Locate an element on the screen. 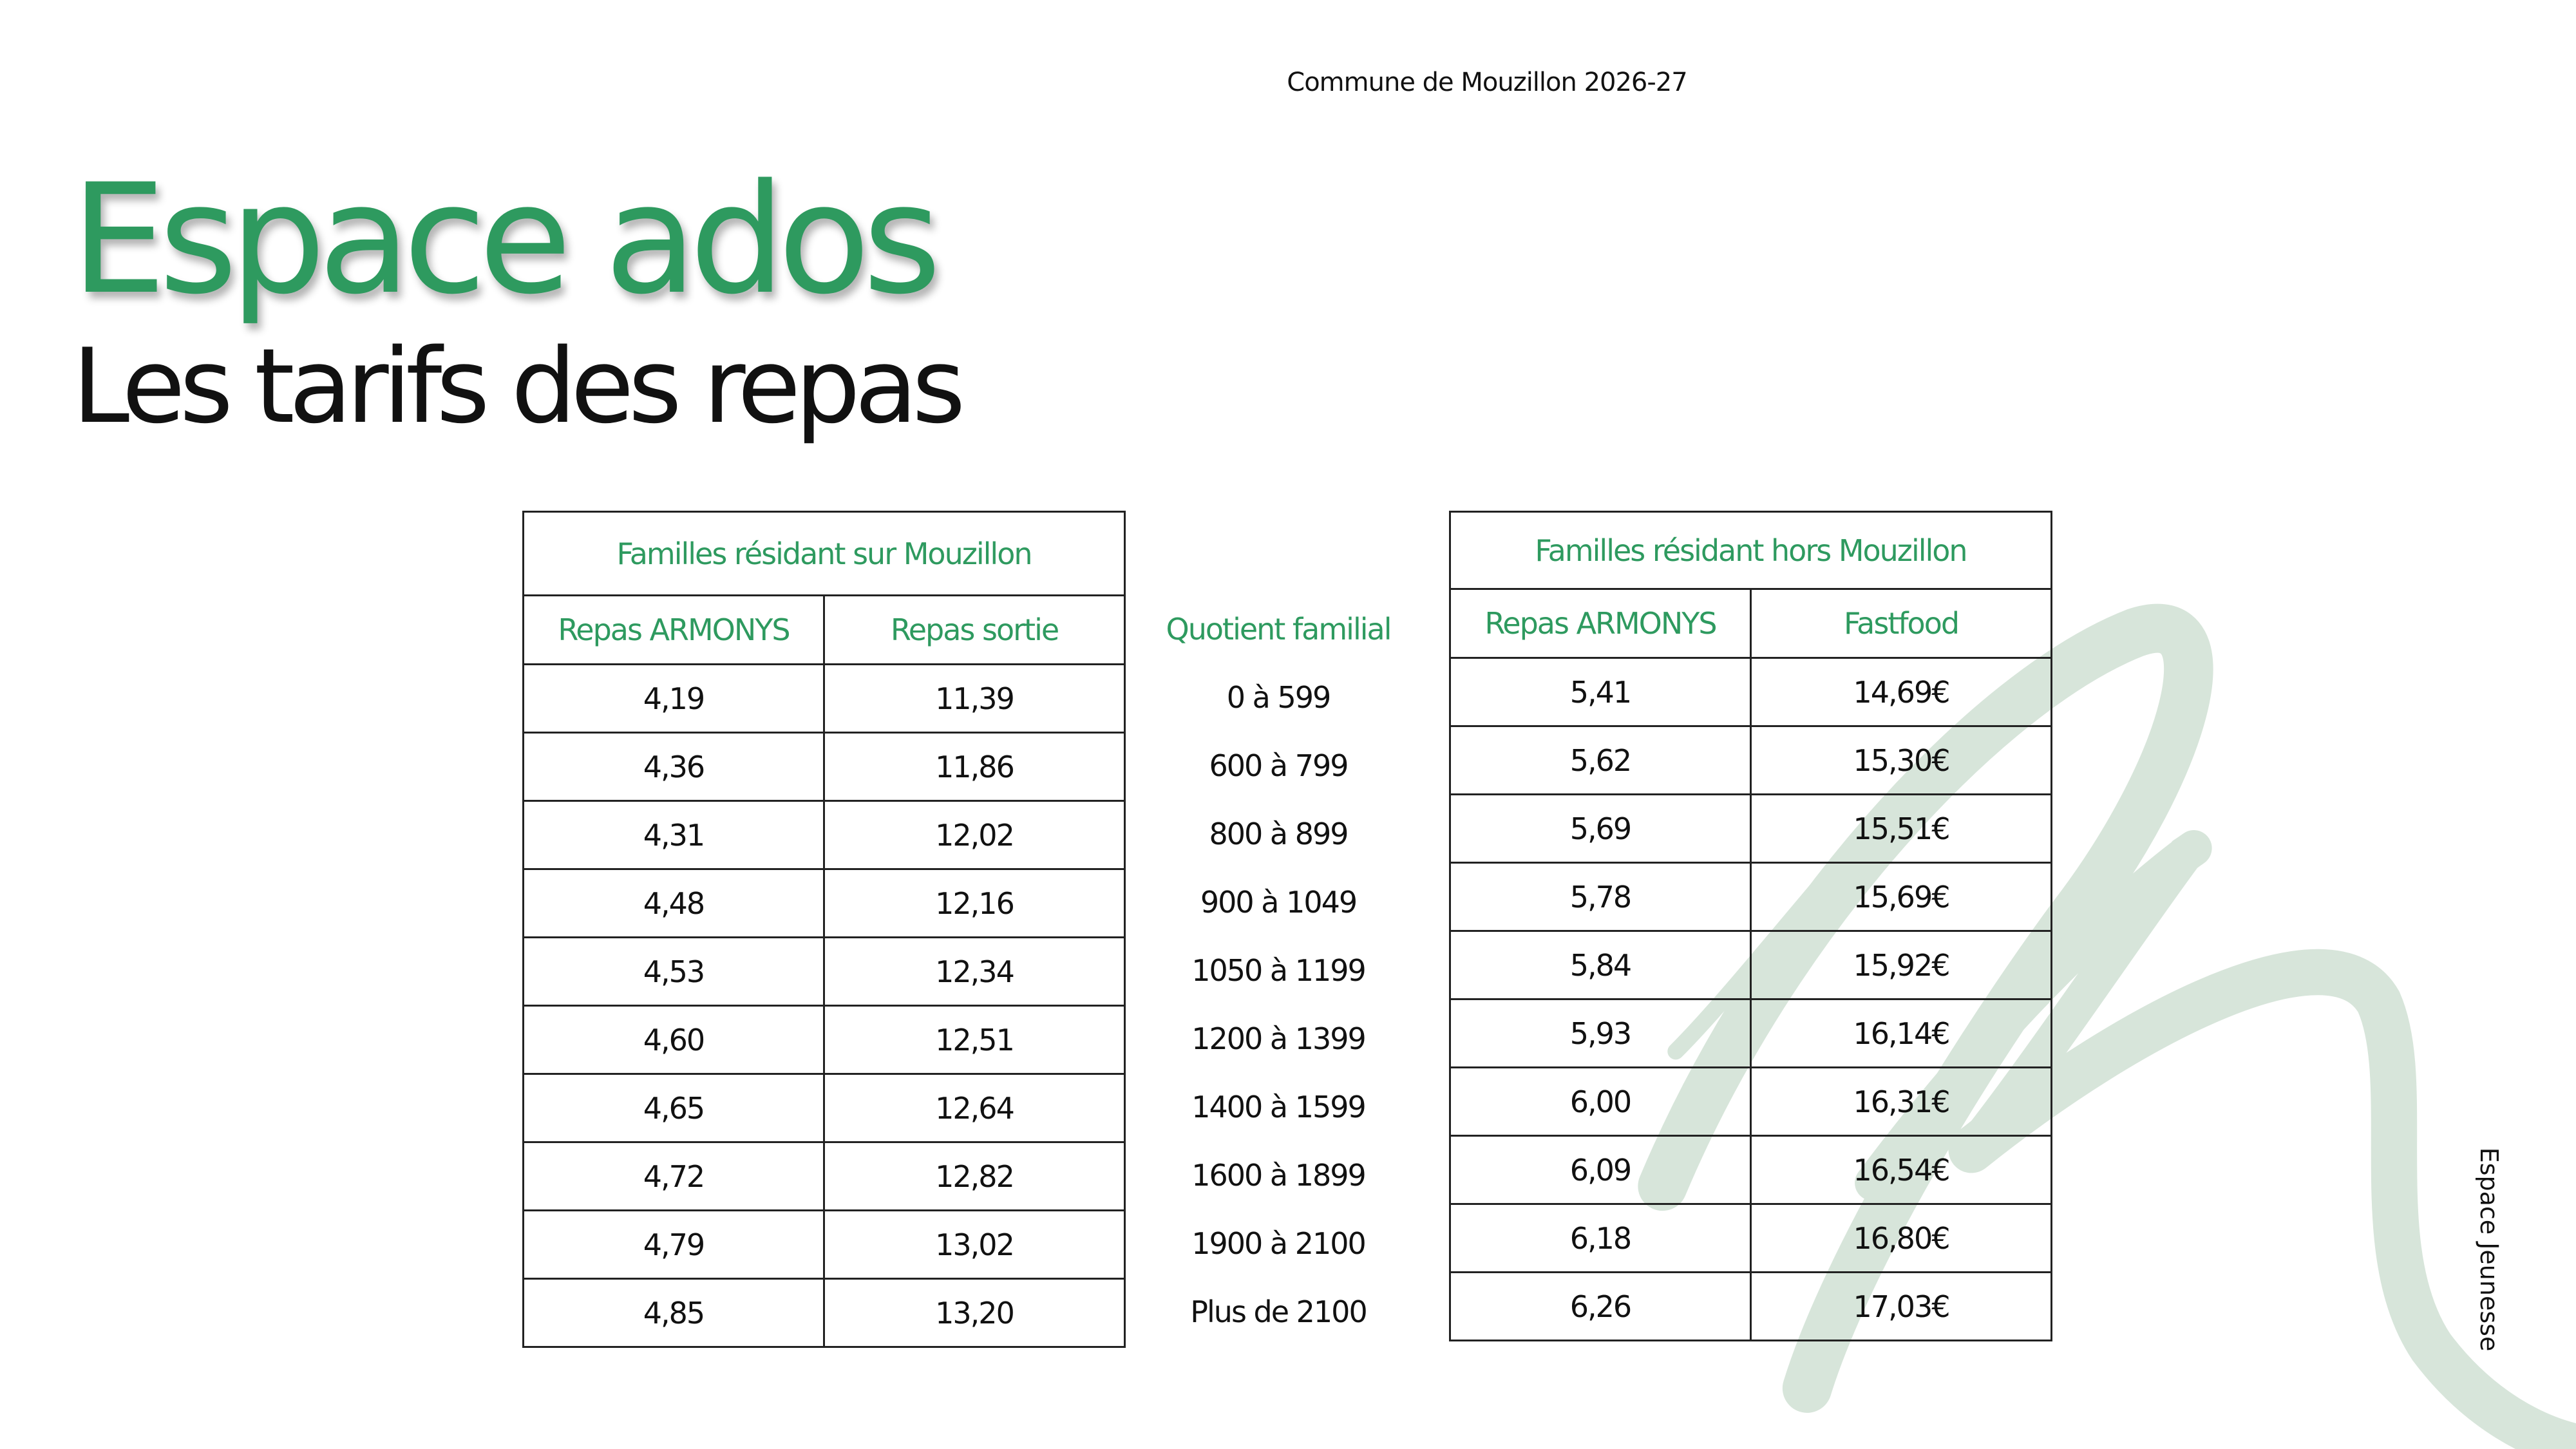  table-row: 5,93 16,14€ is located at coordinates (1750, 1033).